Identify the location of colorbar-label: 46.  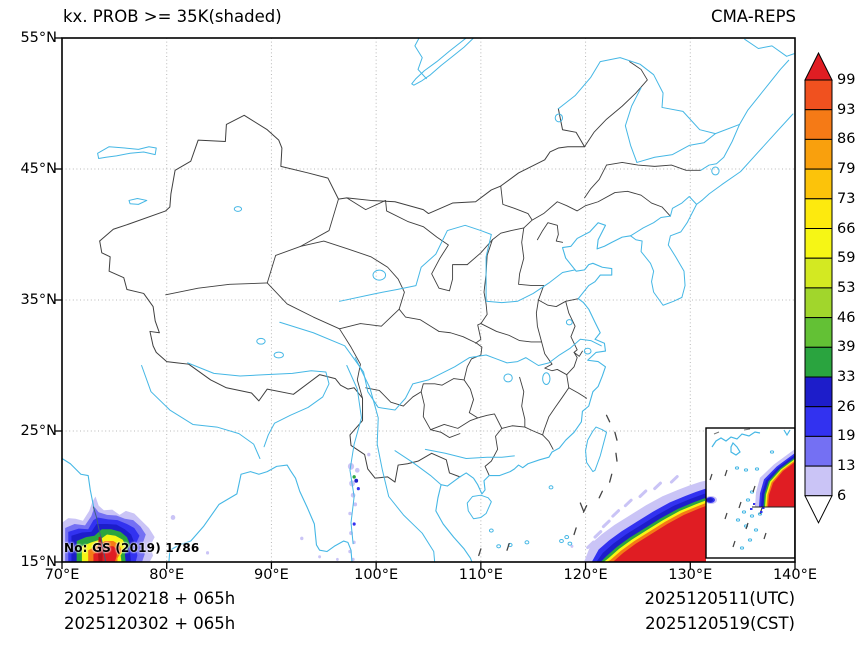
(846, 317).